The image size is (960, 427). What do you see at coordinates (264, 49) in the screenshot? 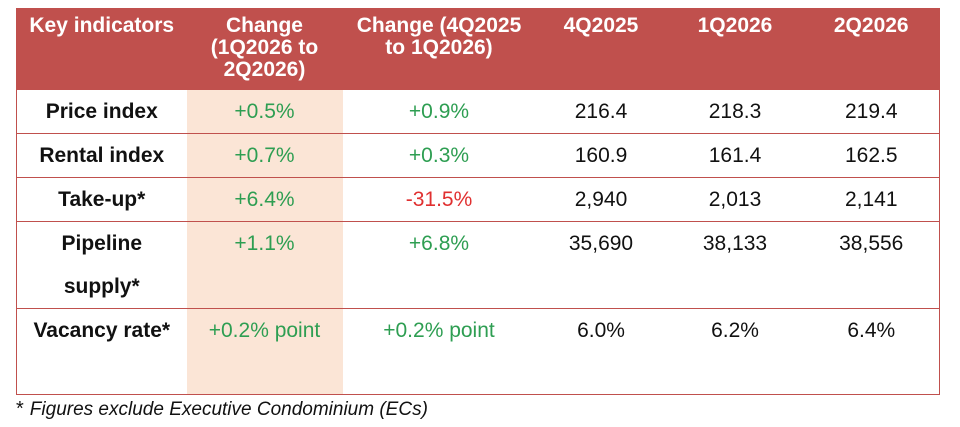
I see `header-change-q1-to-q2: Change (1Q2026 to 2Q2026)` at bounding box center [264, 49].